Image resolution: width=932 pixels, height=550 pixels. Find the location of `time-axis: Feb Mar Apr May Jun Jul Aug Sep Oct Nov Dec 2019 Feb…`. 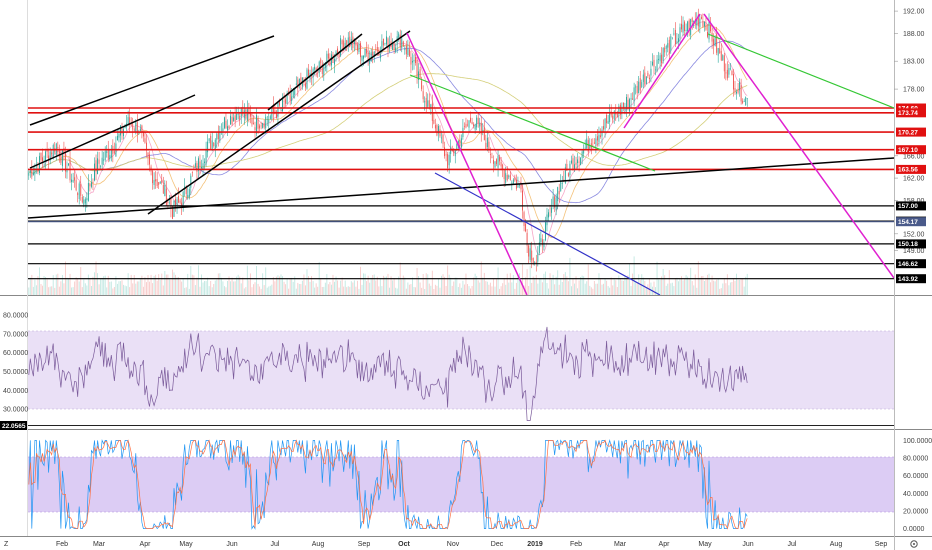

time-axis: Feb Mar Apr May Jun Jul Aug Sep Oct Nov Dec 2019 Feb… is located at coordinates (471, 544).